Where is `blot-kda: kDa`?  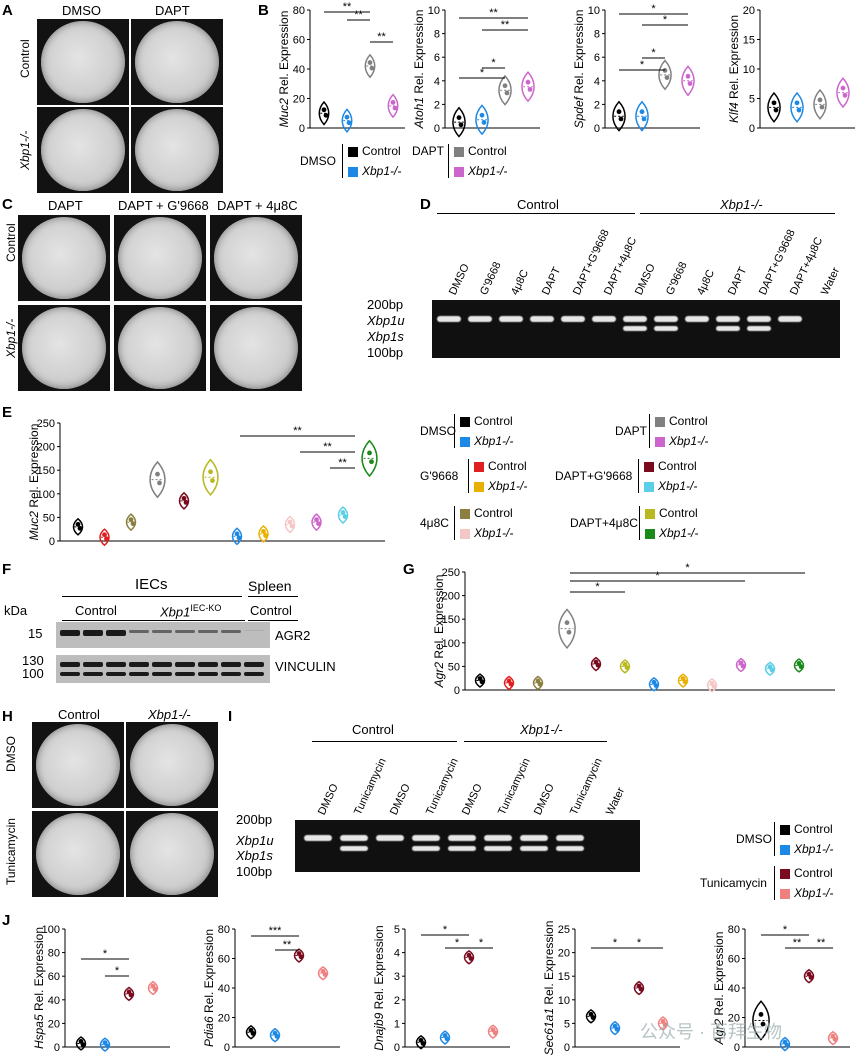
blot-kda: kDa is located at coordinates (16, 610).